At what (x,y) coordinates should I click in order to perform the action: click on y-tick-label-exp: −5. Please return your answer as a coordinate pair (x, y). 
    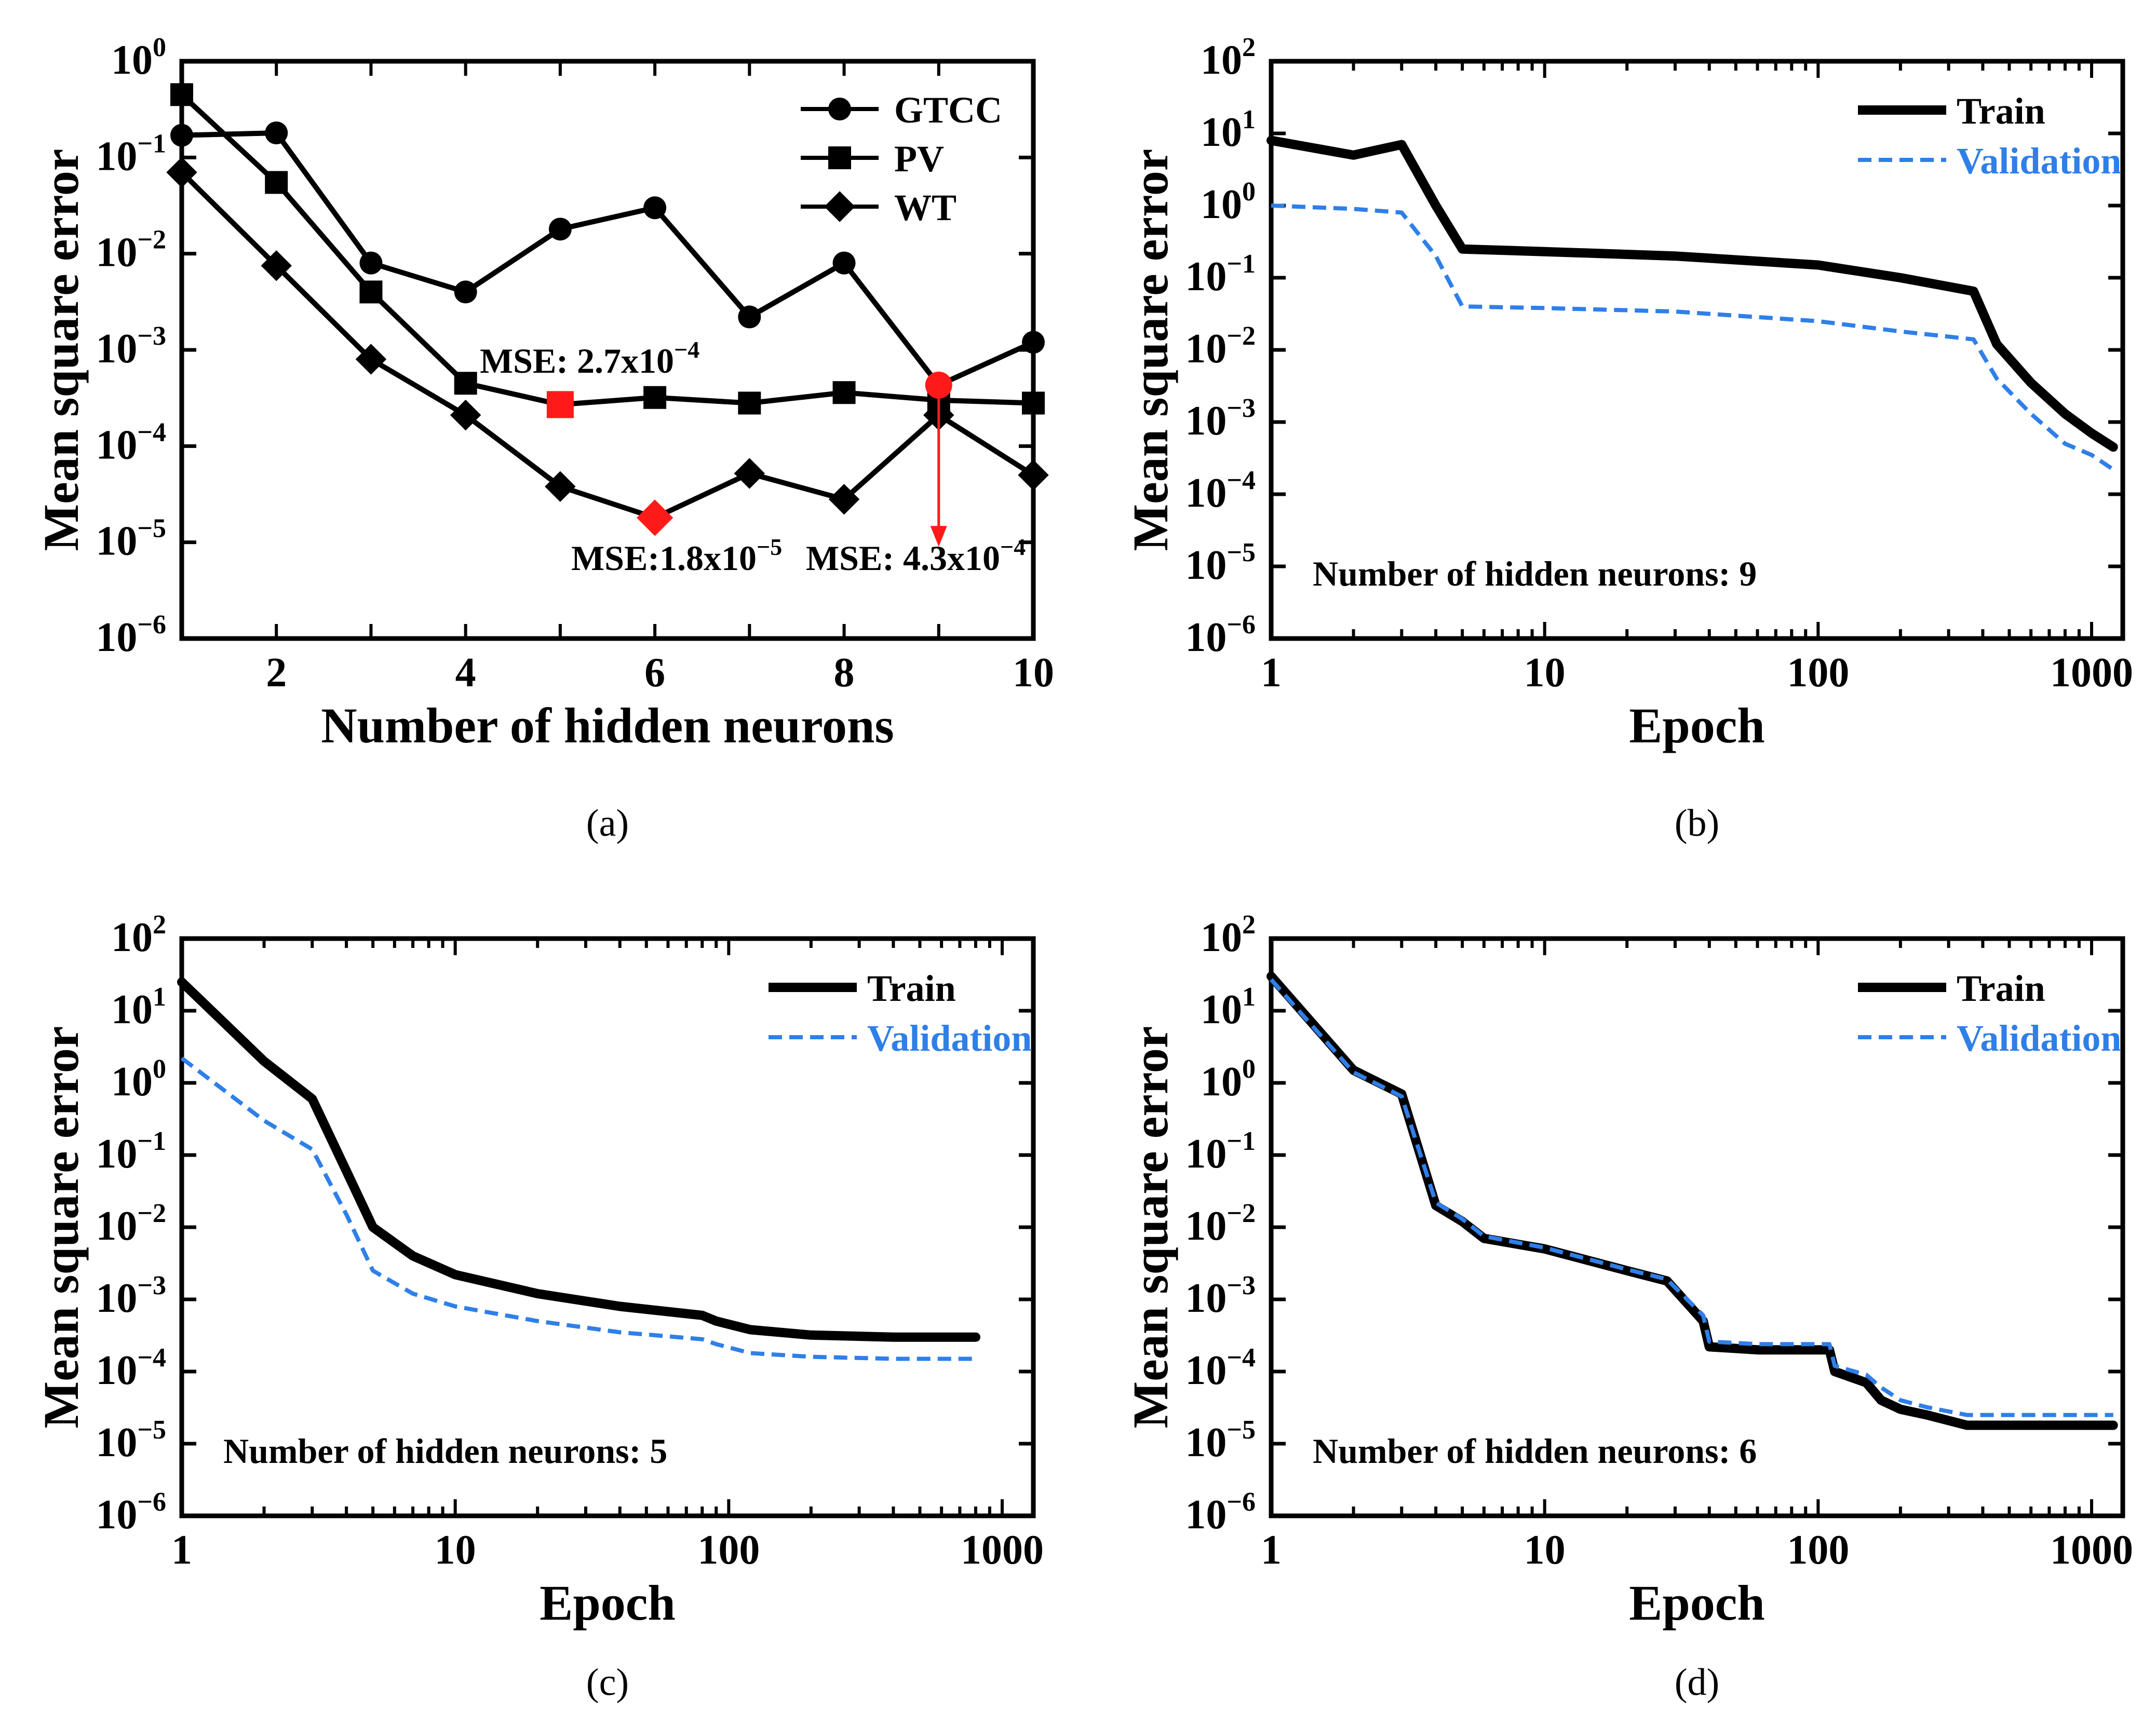
    Looking at the image, I should click on (1241, 1430).